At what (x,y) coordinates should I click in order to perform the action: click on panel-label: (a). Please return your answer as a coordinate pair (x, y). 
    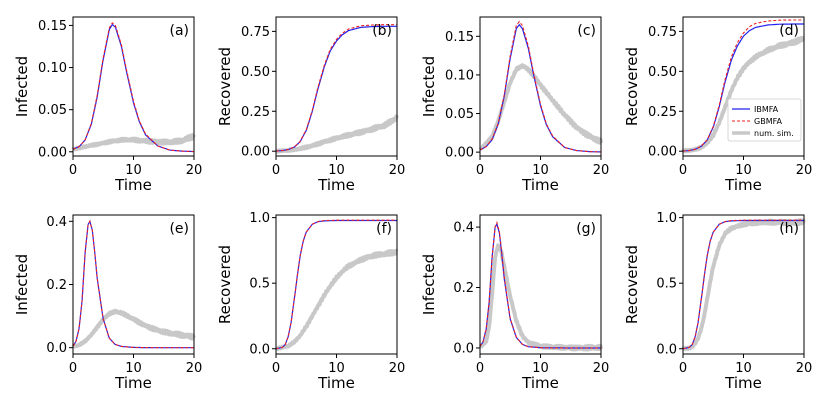
    Looking at the image, I should click on (179, 31).